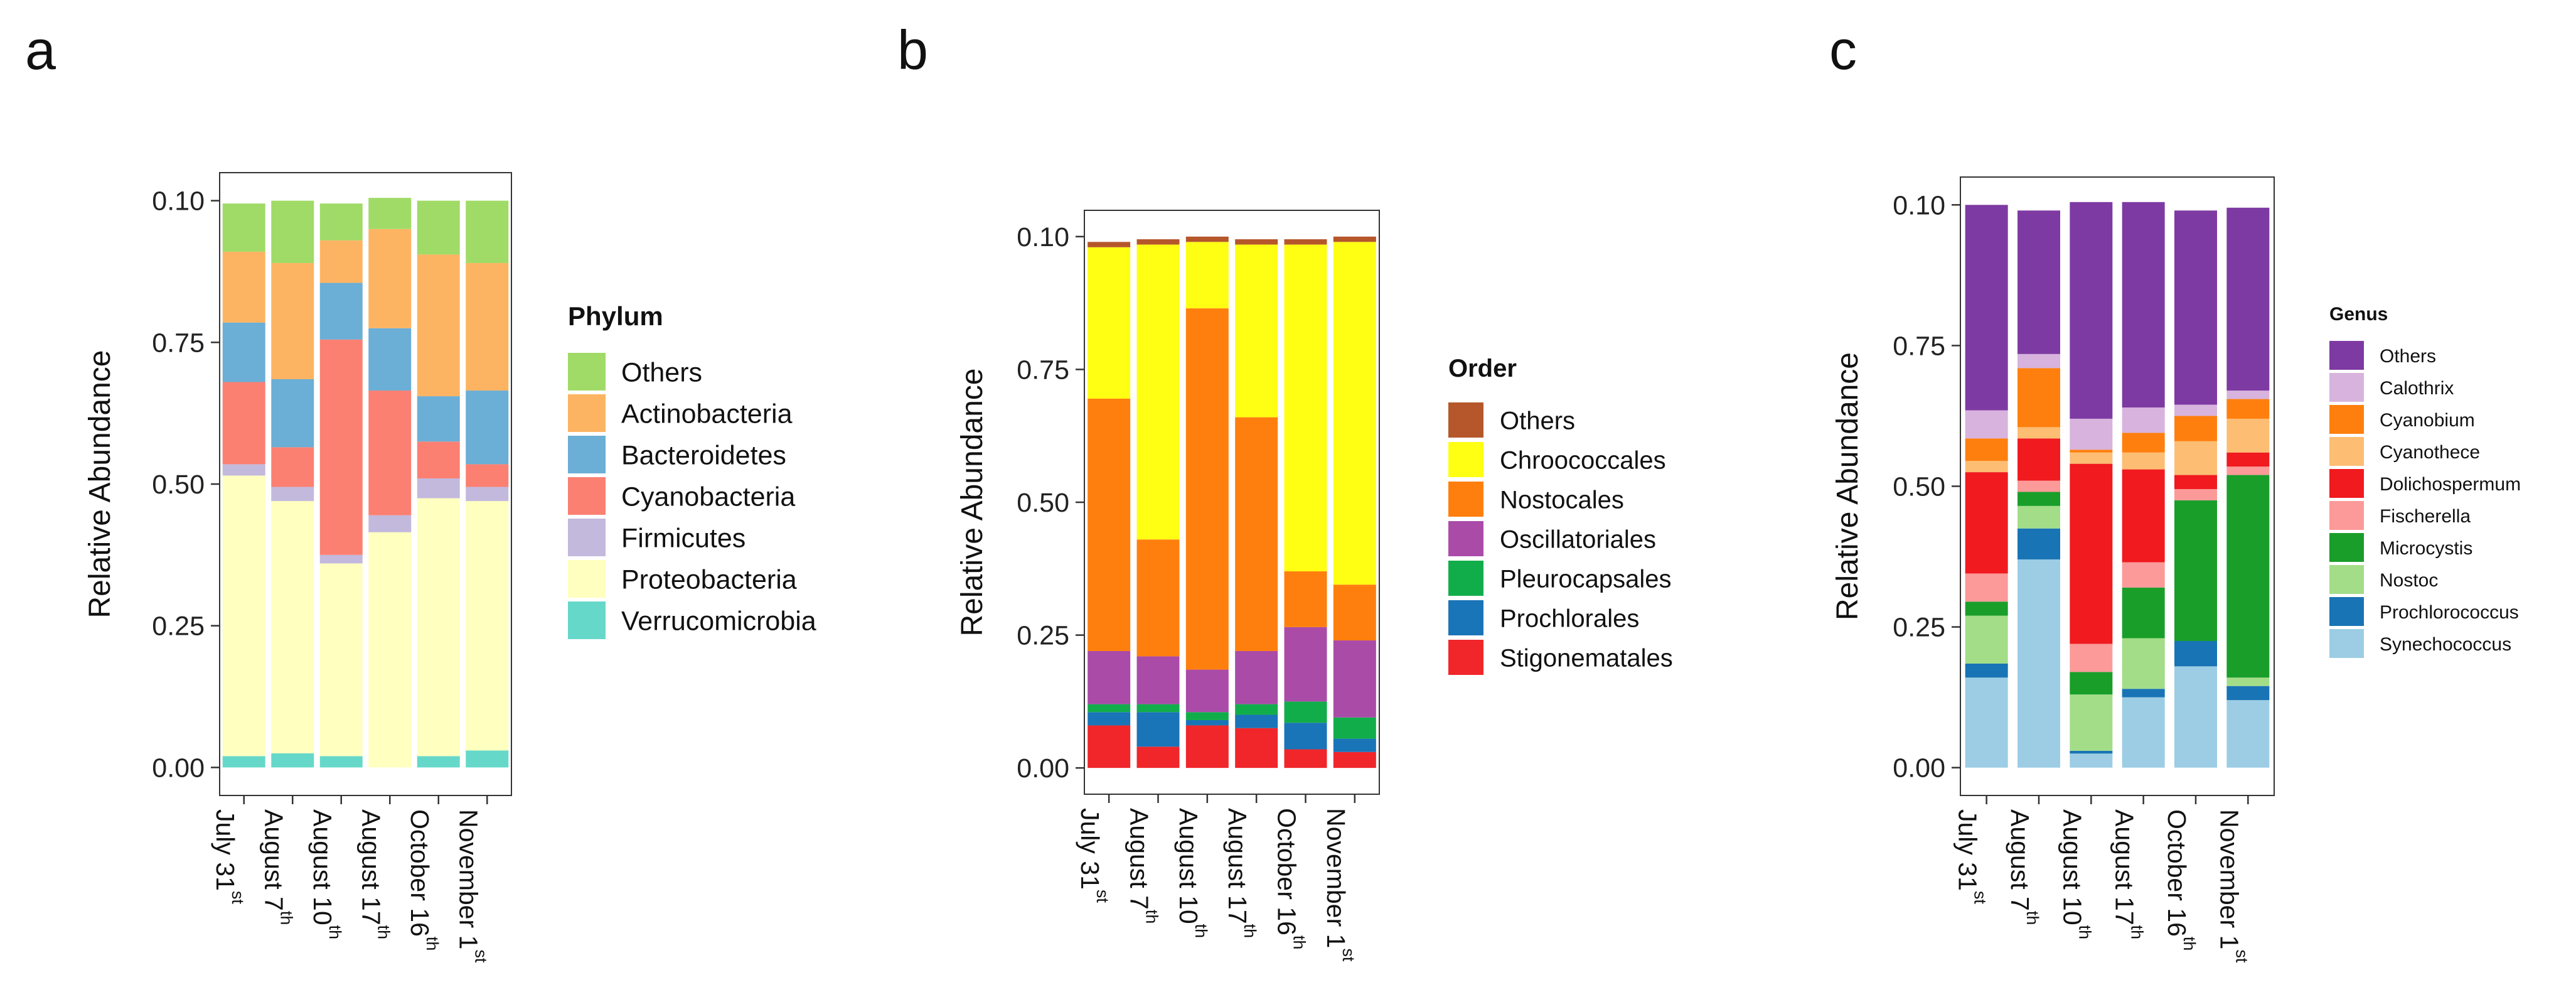 Image resolution: width=2576 pixels, height=997 pixels. What do you see at coordinates (703, 455) in the screenshot?
I see `legend-label-bacteroidetes: Bacteroidetes` at bounding box center [703, 455].